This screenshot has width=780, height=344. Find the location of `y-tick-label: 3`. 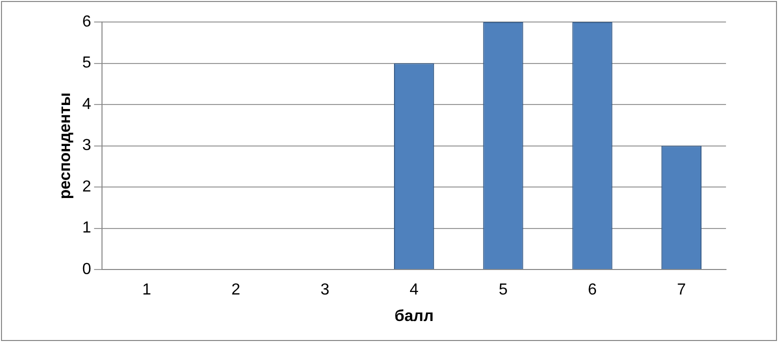

y-tick-label: 3 is located at coordinates (87, 145).